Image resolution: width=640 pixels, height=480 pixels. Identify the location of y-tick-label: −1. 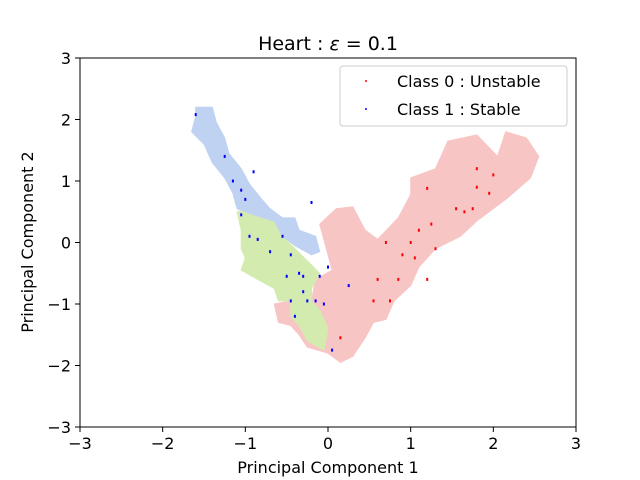
(59, 304).